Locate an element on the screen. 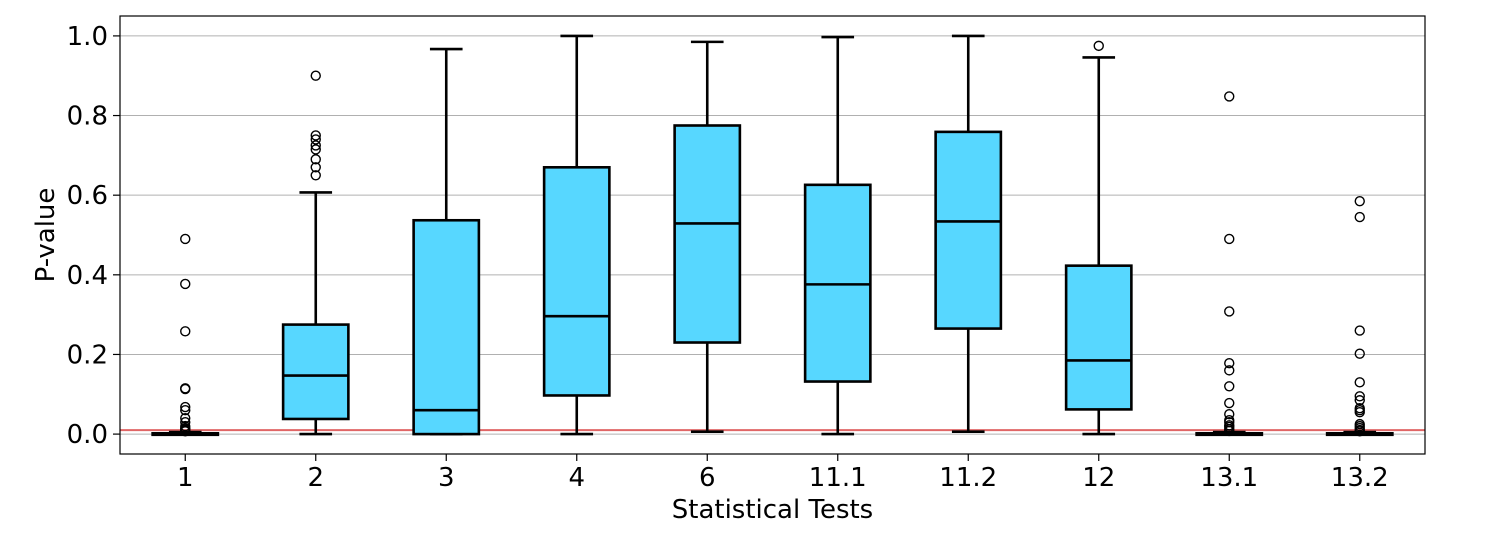  x-tick-label: 11.1 is located at coordinates (838, 478).